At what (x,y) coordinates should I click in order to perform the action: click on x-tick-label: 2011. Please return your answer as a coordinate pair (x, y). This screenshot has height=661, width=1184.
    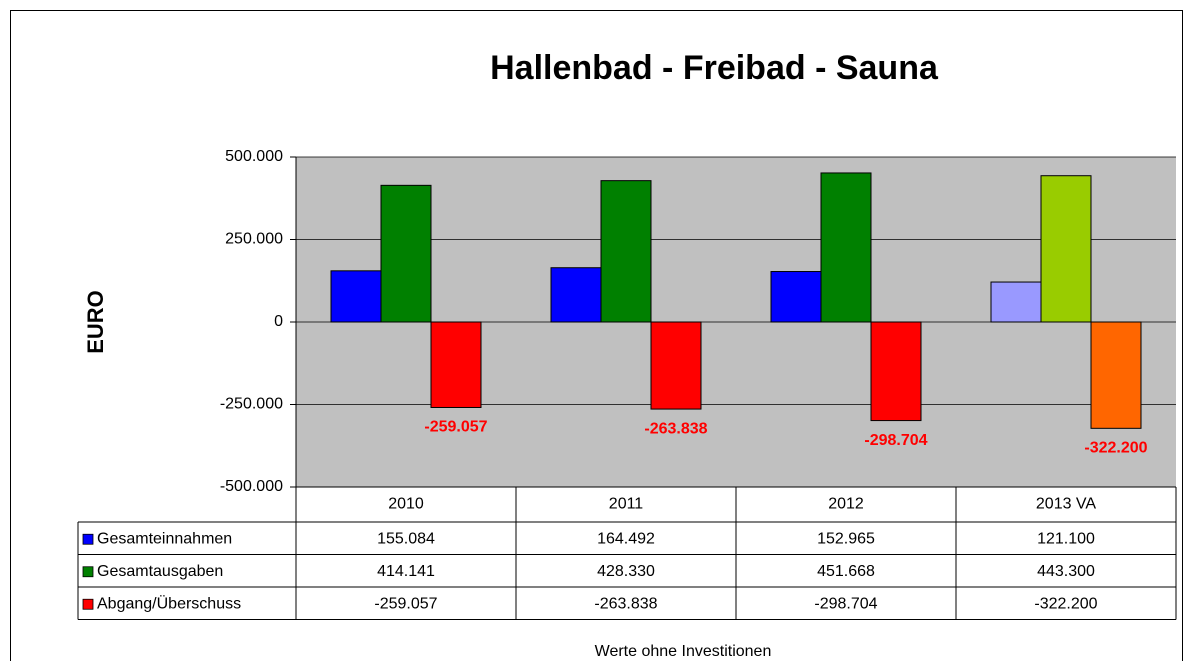
    Looking at the image, I should click on (626, 504).